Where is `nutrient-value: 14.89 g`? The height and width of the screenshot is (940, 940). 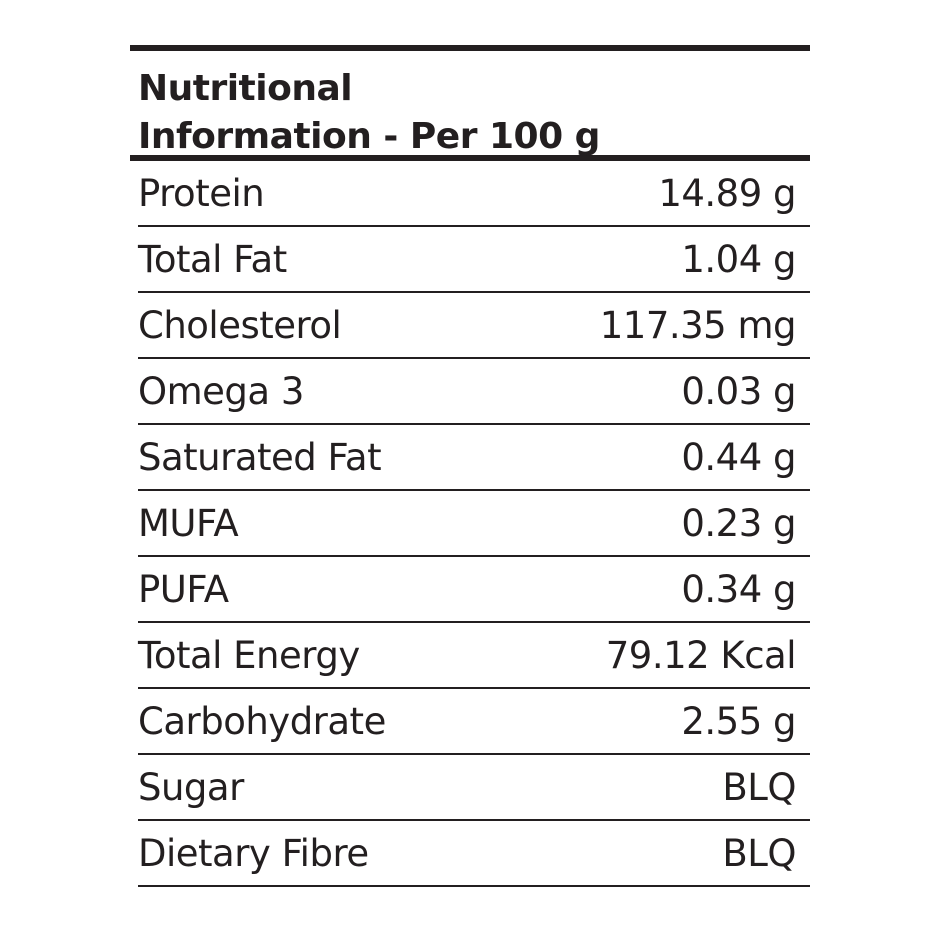
nutrient-value: 14.89 g is located at coordinates (727, 193).